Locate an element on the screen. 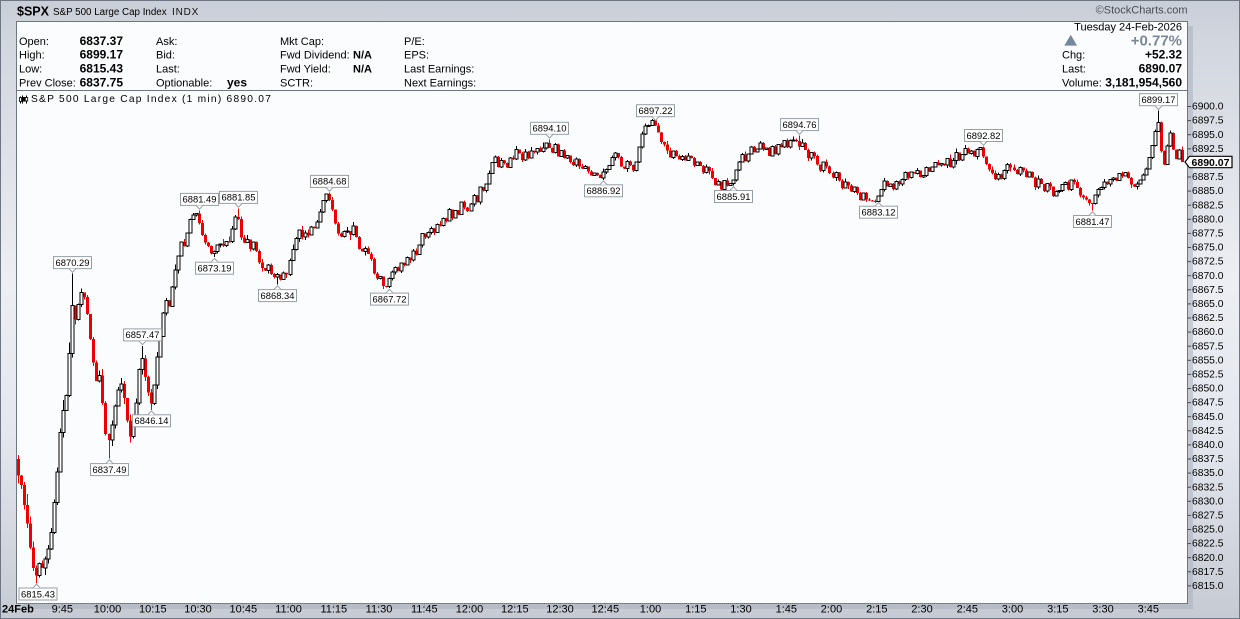  svg-text: 3:30 is located at coordinates (1102, 610).